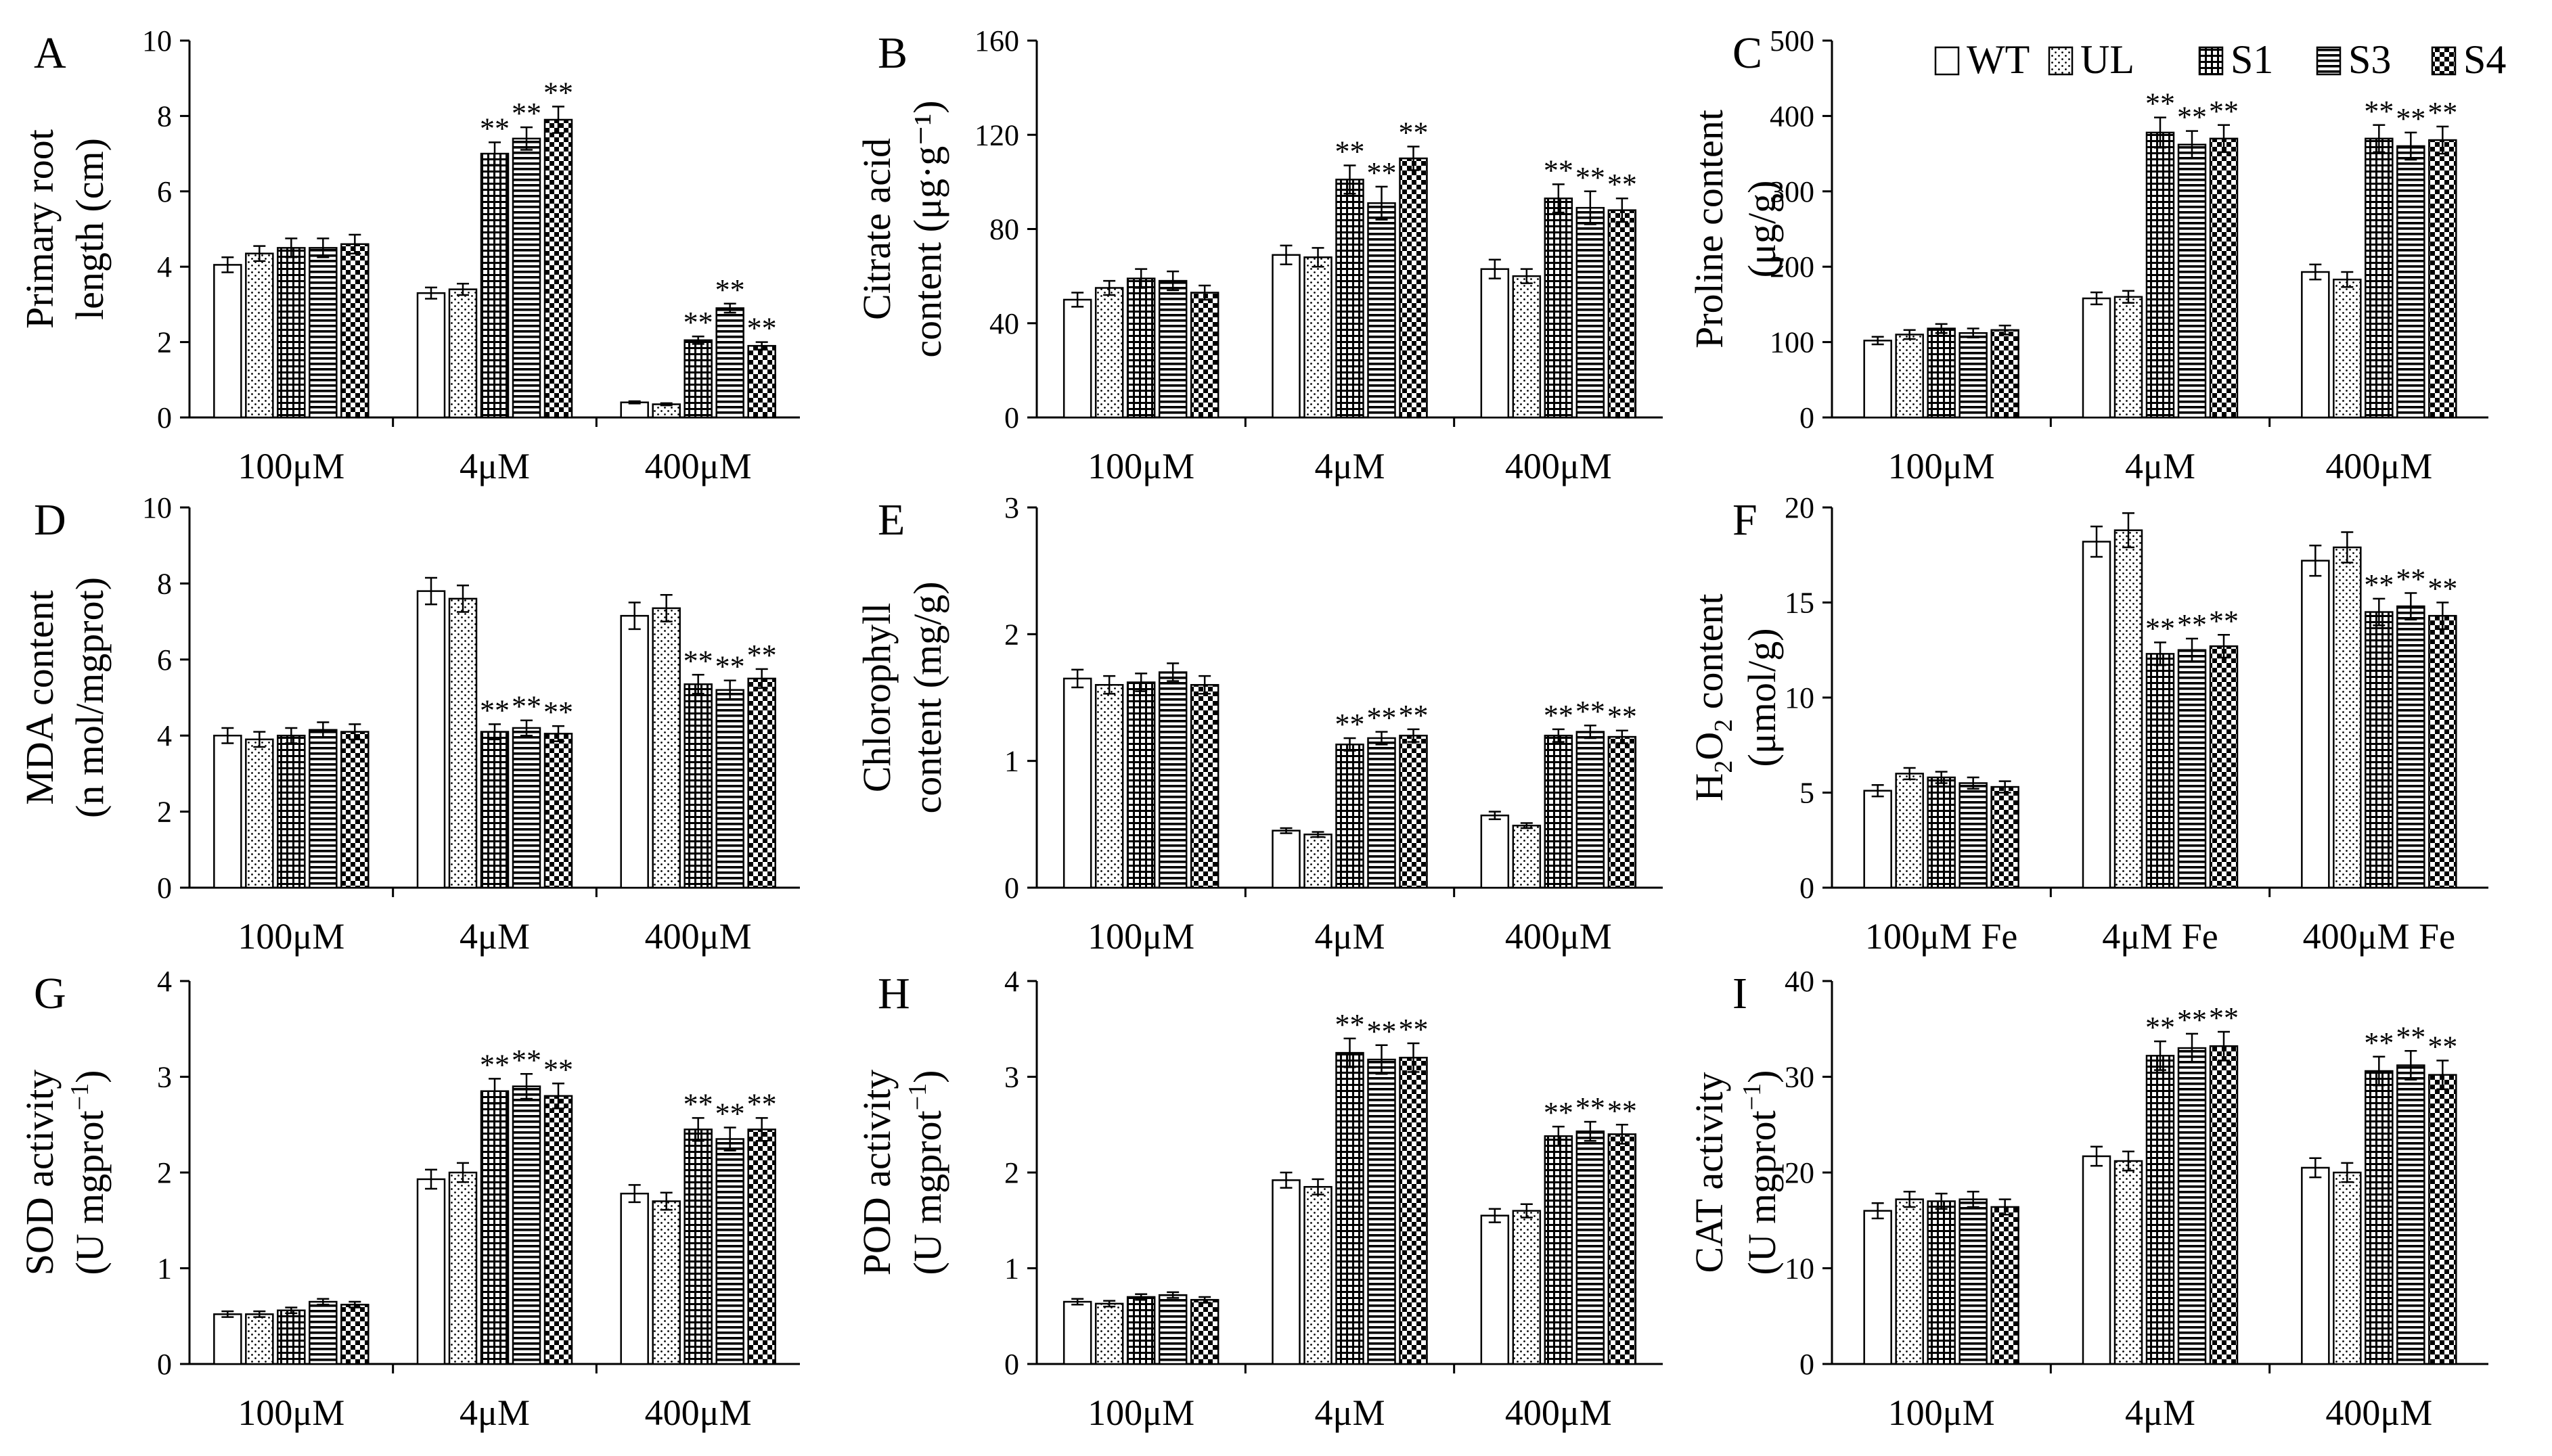  What do you see at coordinates (50, 520) in the screenshot?
I see `panel-letter: D` at bounding box center [50, 520].